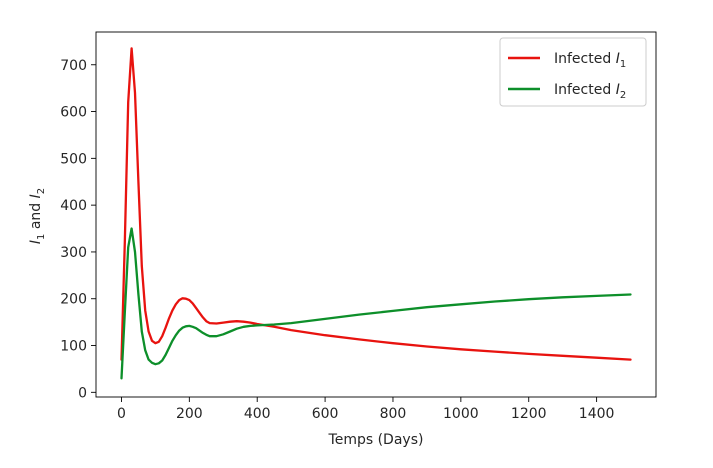  I want to click on legend: Infected I1 Infected I2, so click(573, 72).